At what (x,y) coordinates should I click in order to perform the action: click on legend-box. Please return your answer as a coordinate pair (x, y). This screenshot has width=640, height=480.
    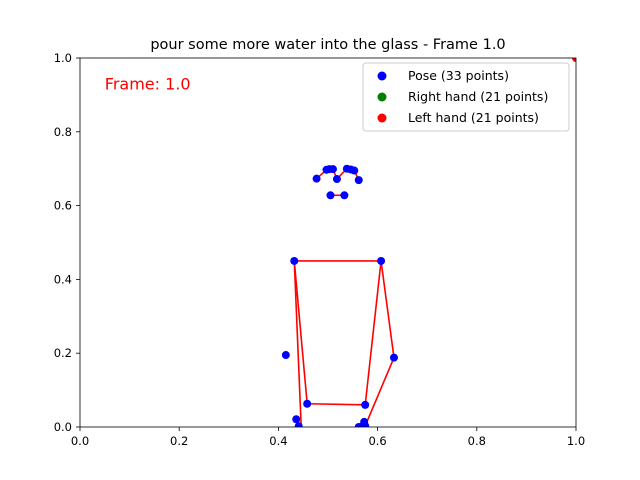
    Looking at the image, I should click on (466, 97).